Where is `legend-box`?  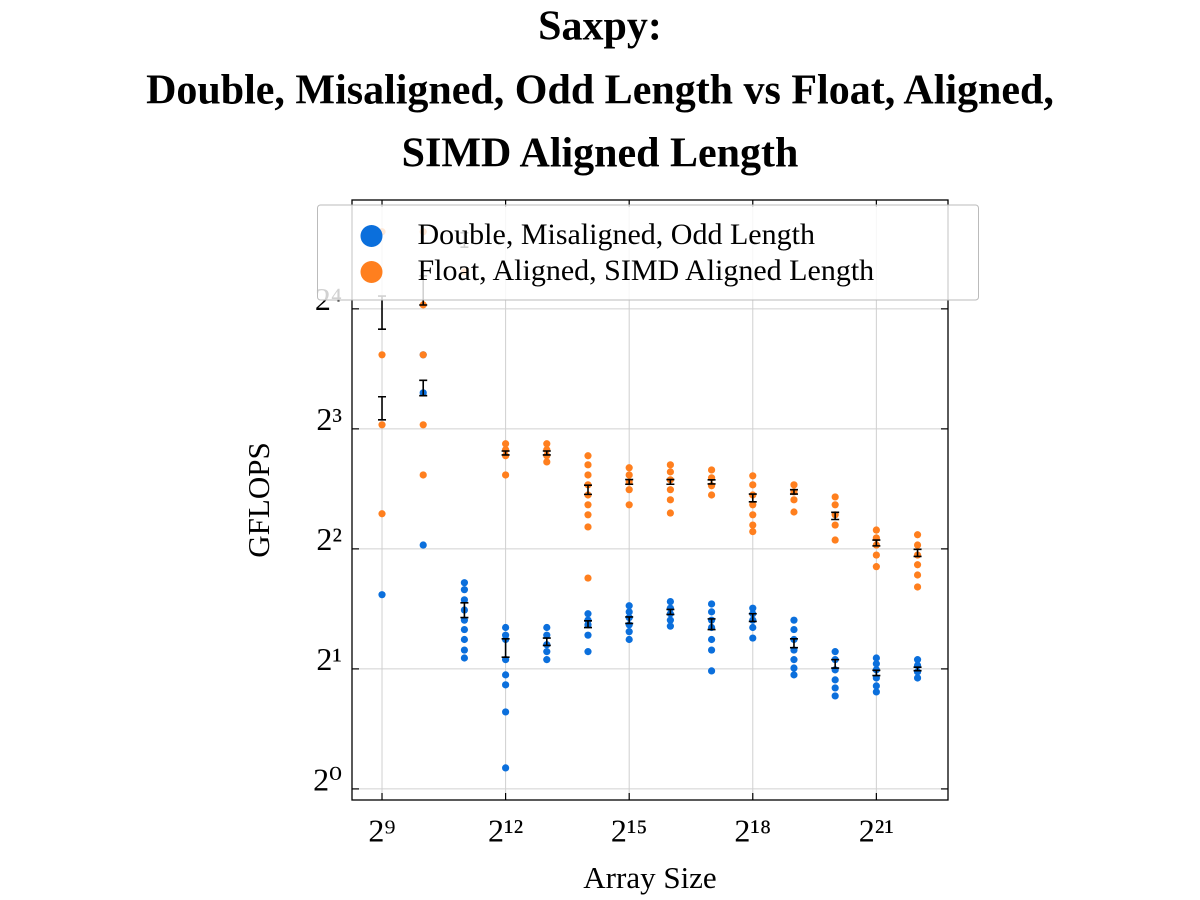
legend-box is located at coordinates (648, 252).